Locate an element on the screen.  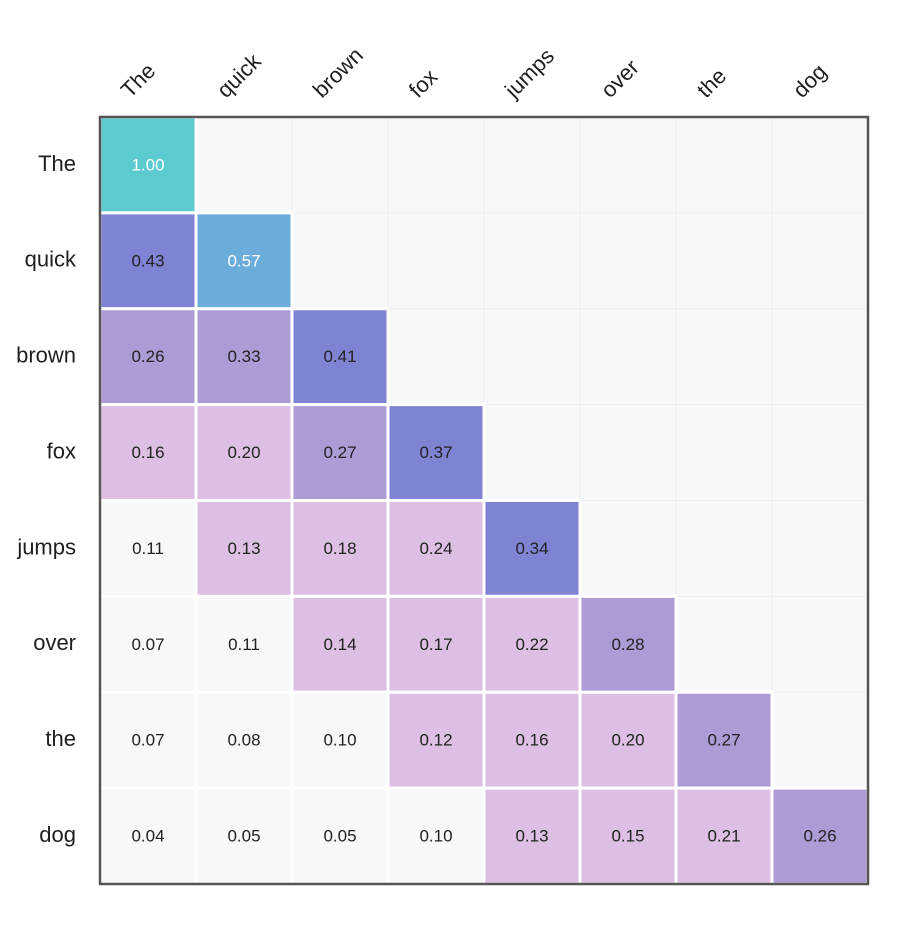
cell-value-label: 0.34 is located at coordinates (531, 548).